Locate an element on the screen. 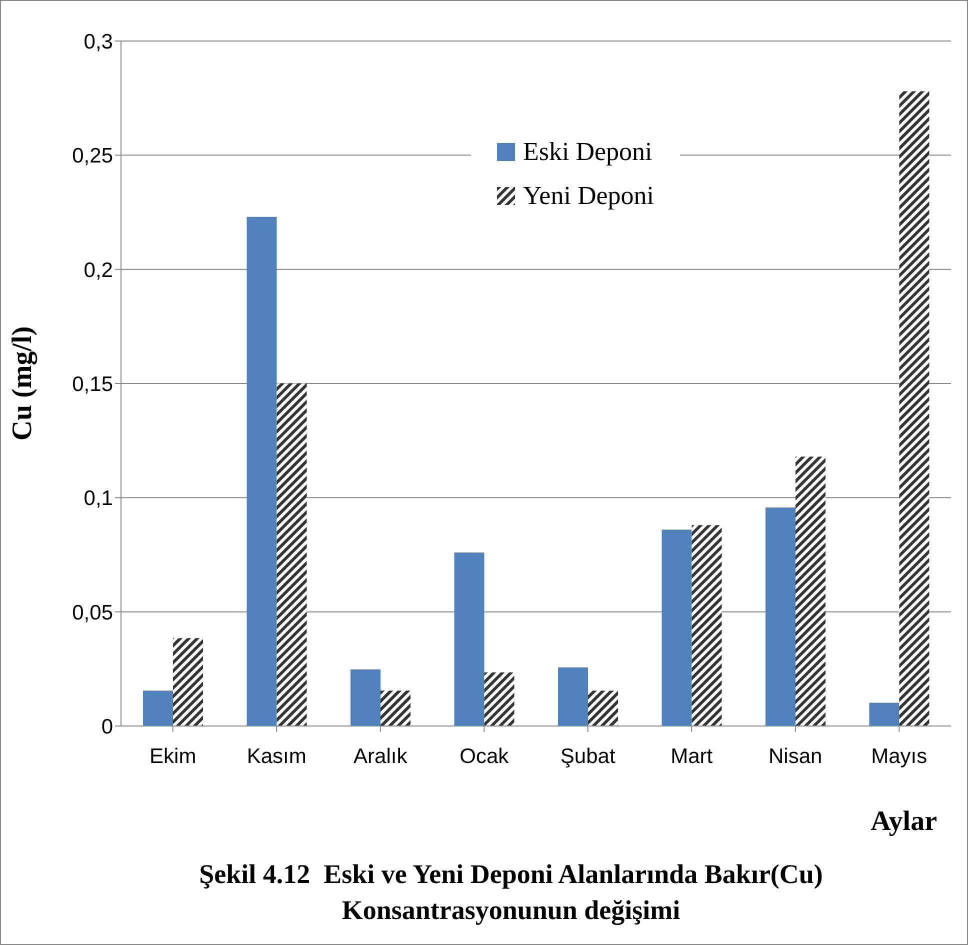  y-tick-label: 0,2 is located at coordinates (98, 270).